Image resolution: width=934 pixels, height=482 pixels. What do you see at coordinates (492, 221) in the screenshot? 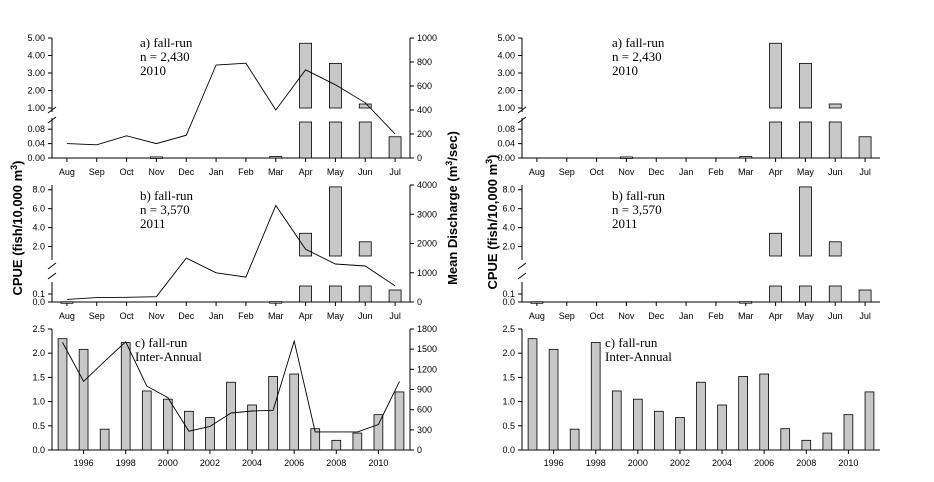
I see `right-panel-y-axis-label: CPUE (fish/10,000 m3)` at bounding box center [492, 221].